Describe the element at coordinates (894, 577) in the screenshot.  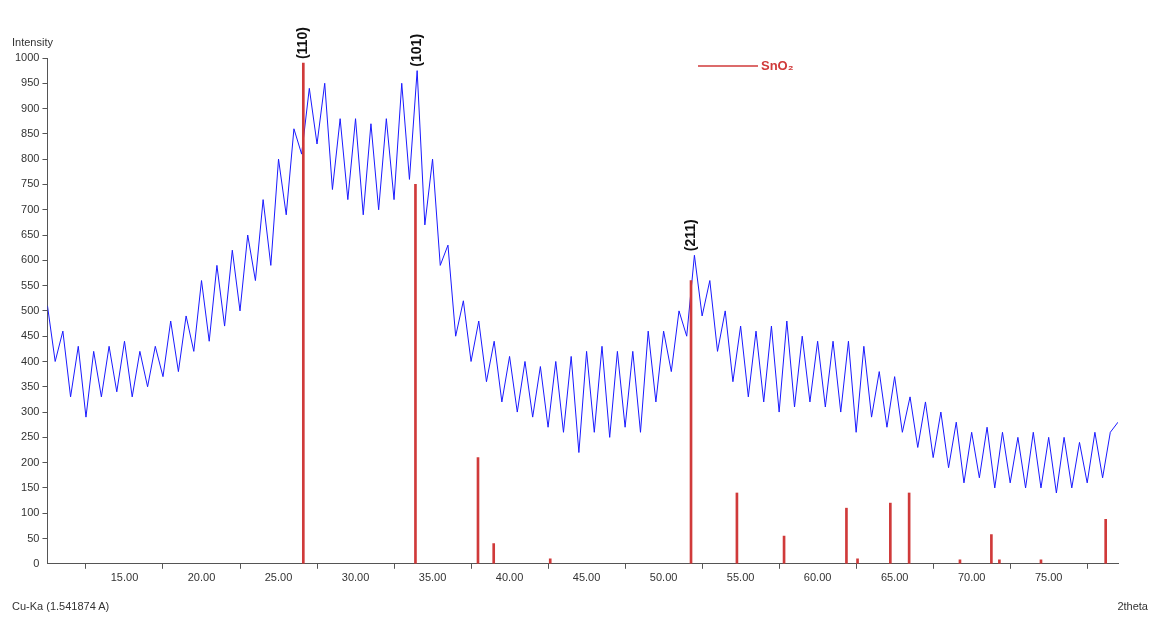
I see `x-tick-label: 65.00` at that location.